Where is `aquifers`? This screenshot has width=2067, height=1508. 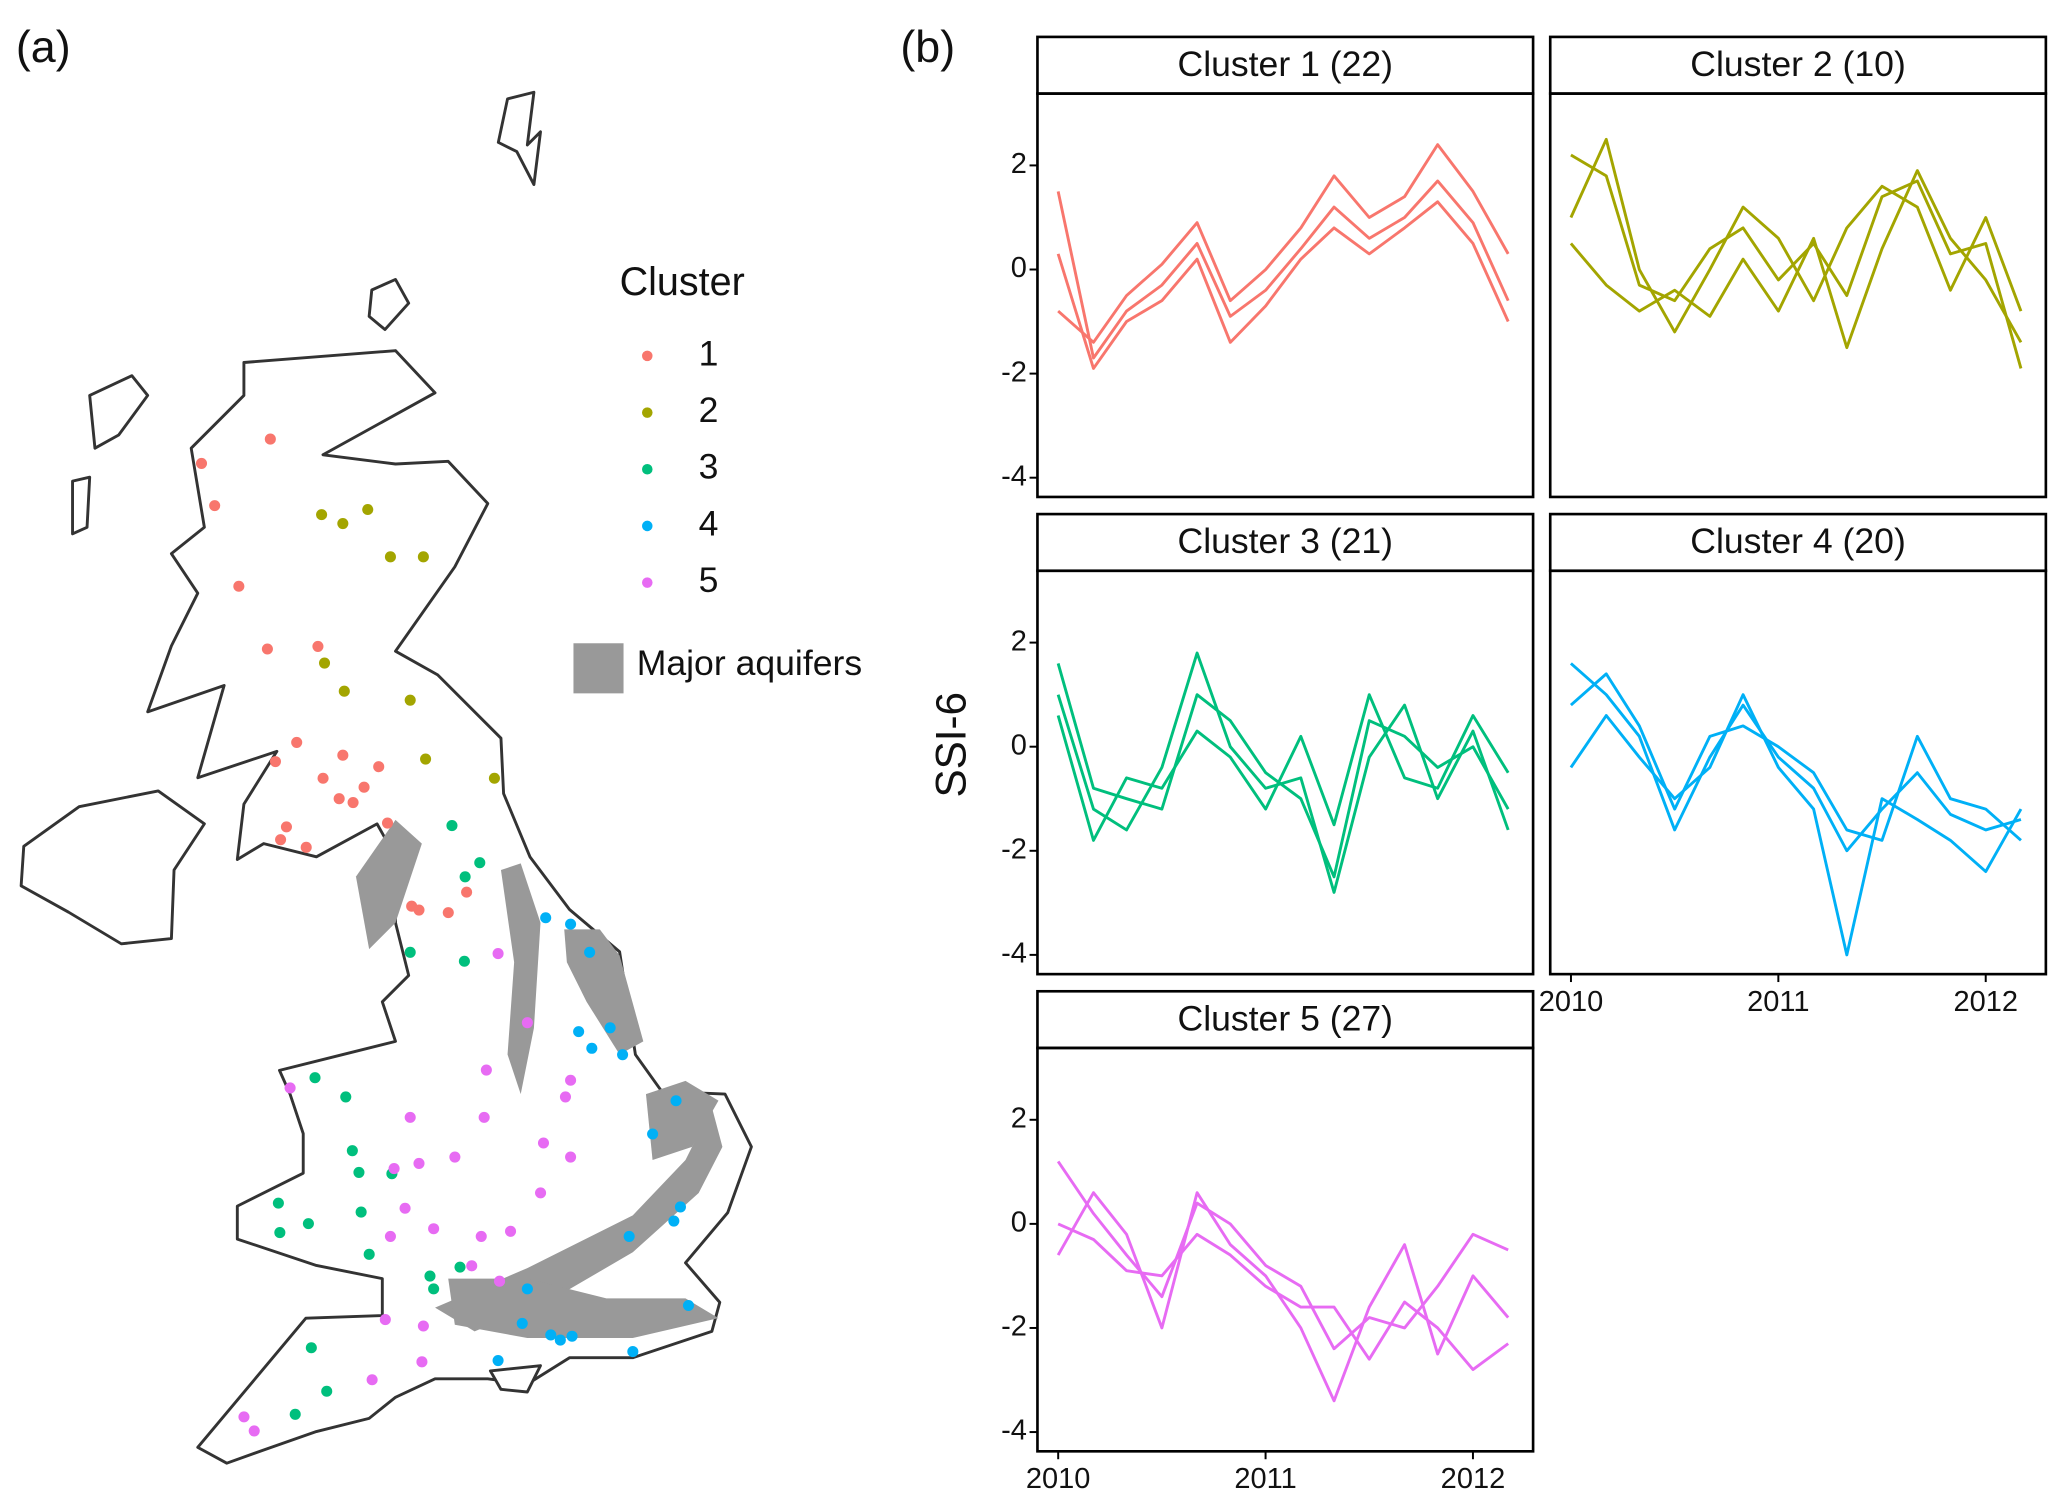
aquifers is located at coordinates (539, 1078).